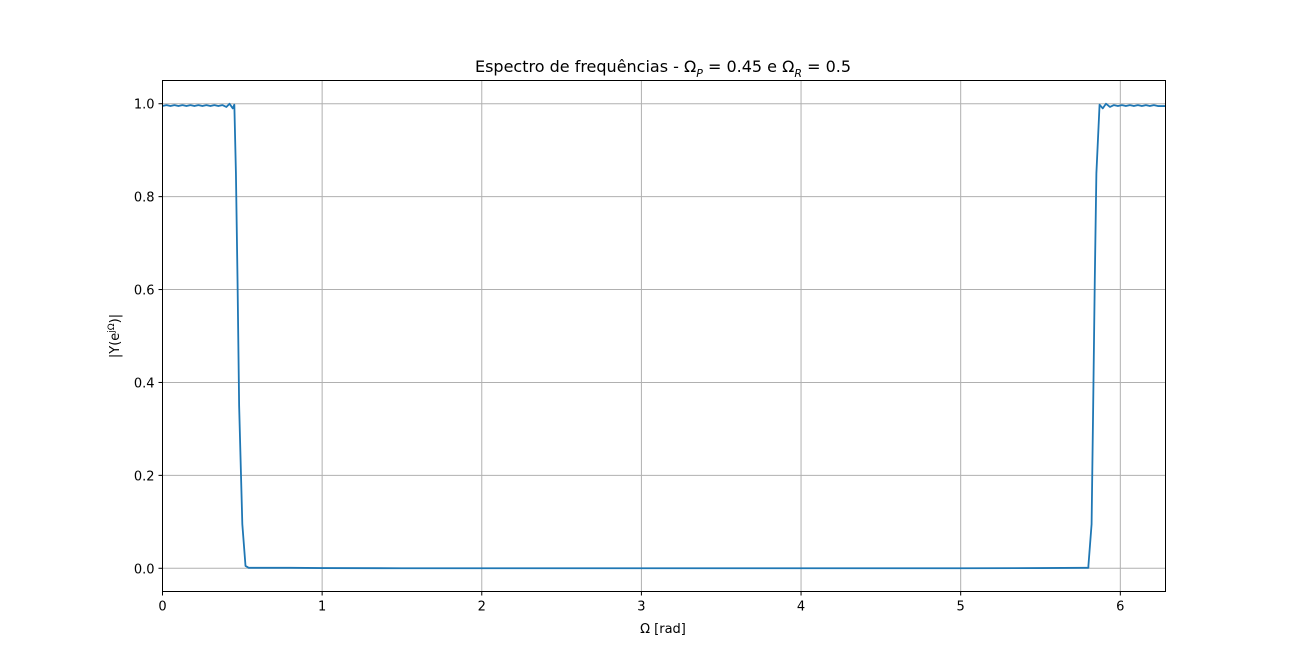 The width and height of the screenshot is (1294, 665). I want to click on y-tick-label: 0.2, so click(144, 476).